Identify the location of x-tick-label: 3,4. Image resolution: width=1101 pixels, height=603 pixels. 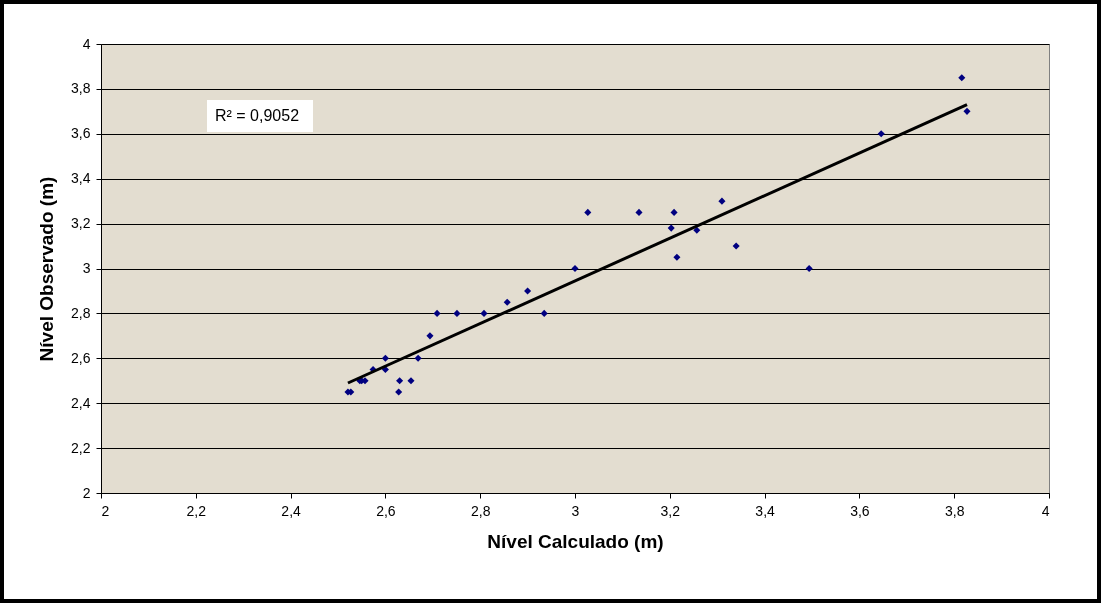
(765, 510).